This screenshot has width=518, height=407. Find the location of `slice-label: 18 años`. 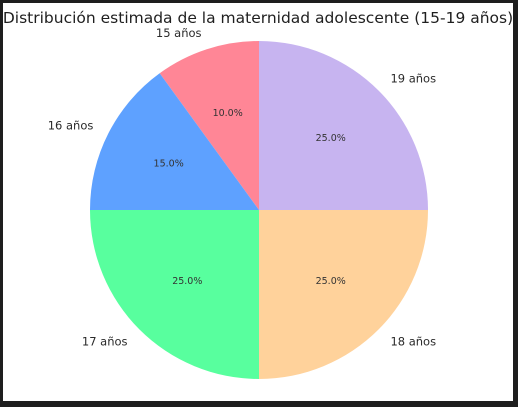

slice-label: 18 años is located at coordinates (413, 341).